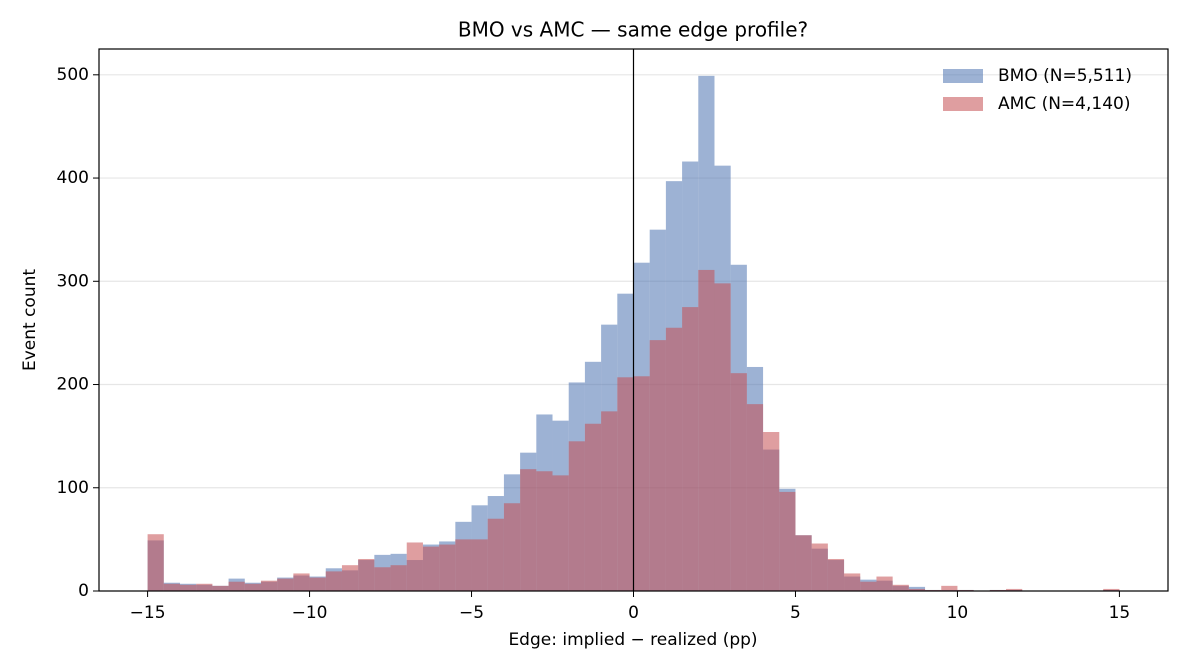 The height and width of the screenshot is (672, 1190). What do you see at coordinates (83, 591) in the screenshot?
I see `y-tick-label: 0` at bounding box center [83, 591].